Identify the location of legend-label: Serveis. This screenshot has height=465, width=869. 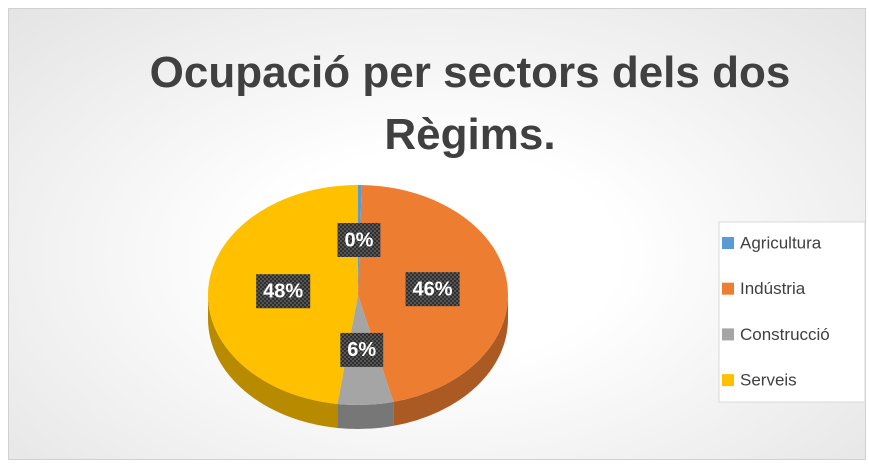
(768, 380).